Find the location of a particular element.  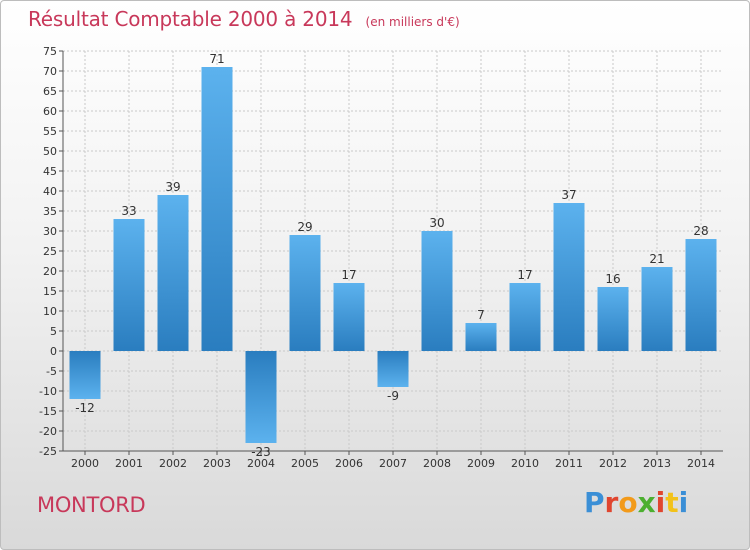

data-label: -23 is located at coordinates (261, 452).